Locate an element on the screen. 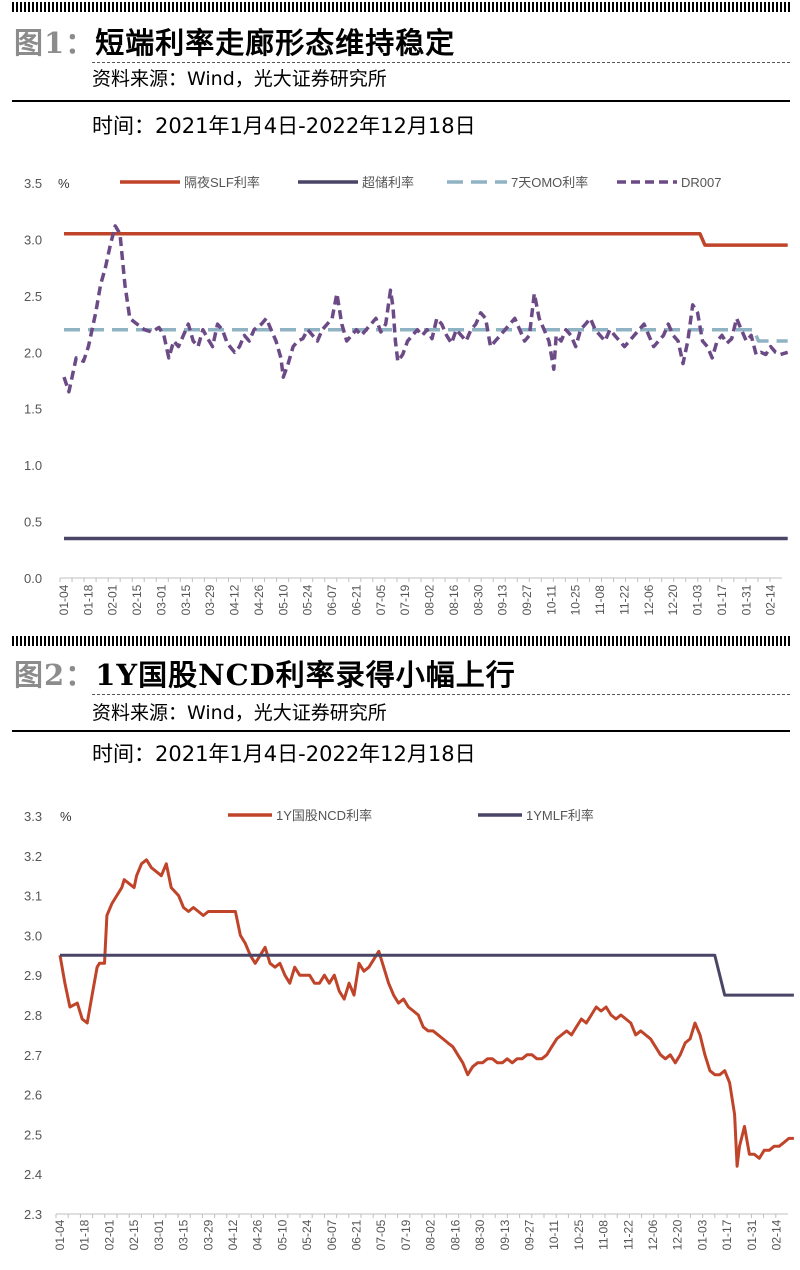  legend-label-2: 7天OMO利率 is located at coordinates (549, 182).